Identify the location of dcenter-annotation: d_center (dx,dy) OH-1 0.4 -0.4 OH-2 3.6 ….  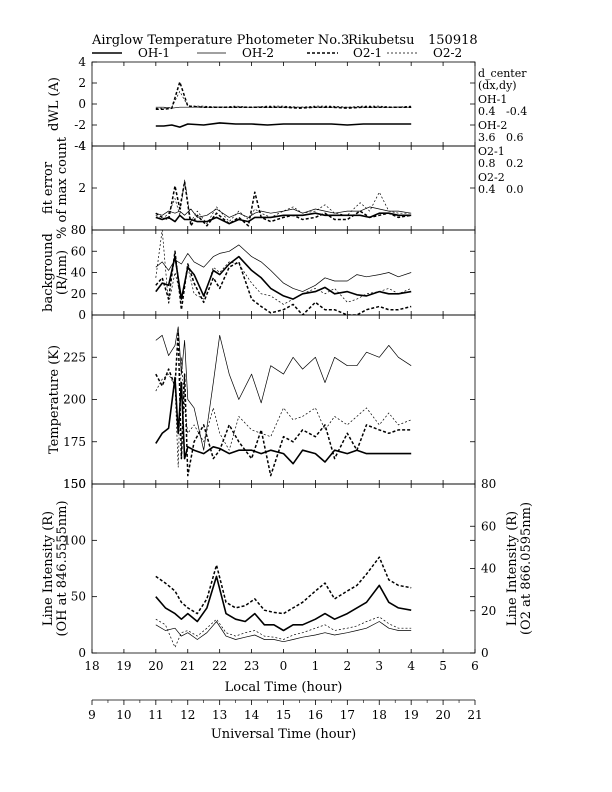
(502, 131).